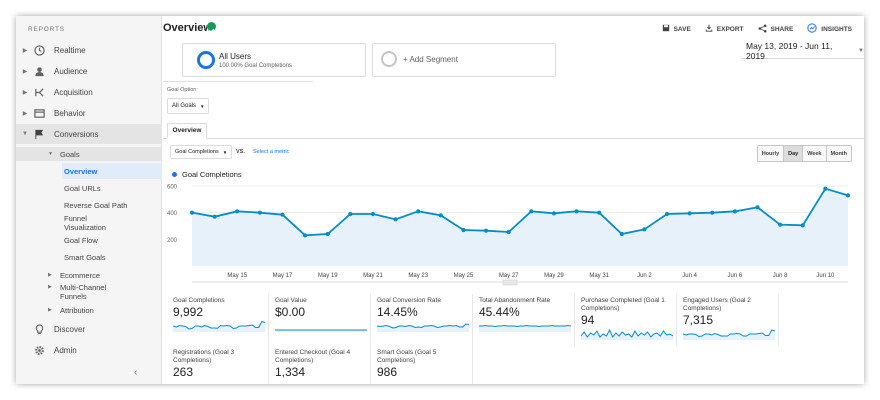  I want to click on goal-option-select: All Goals ▼, so click(188, 106).